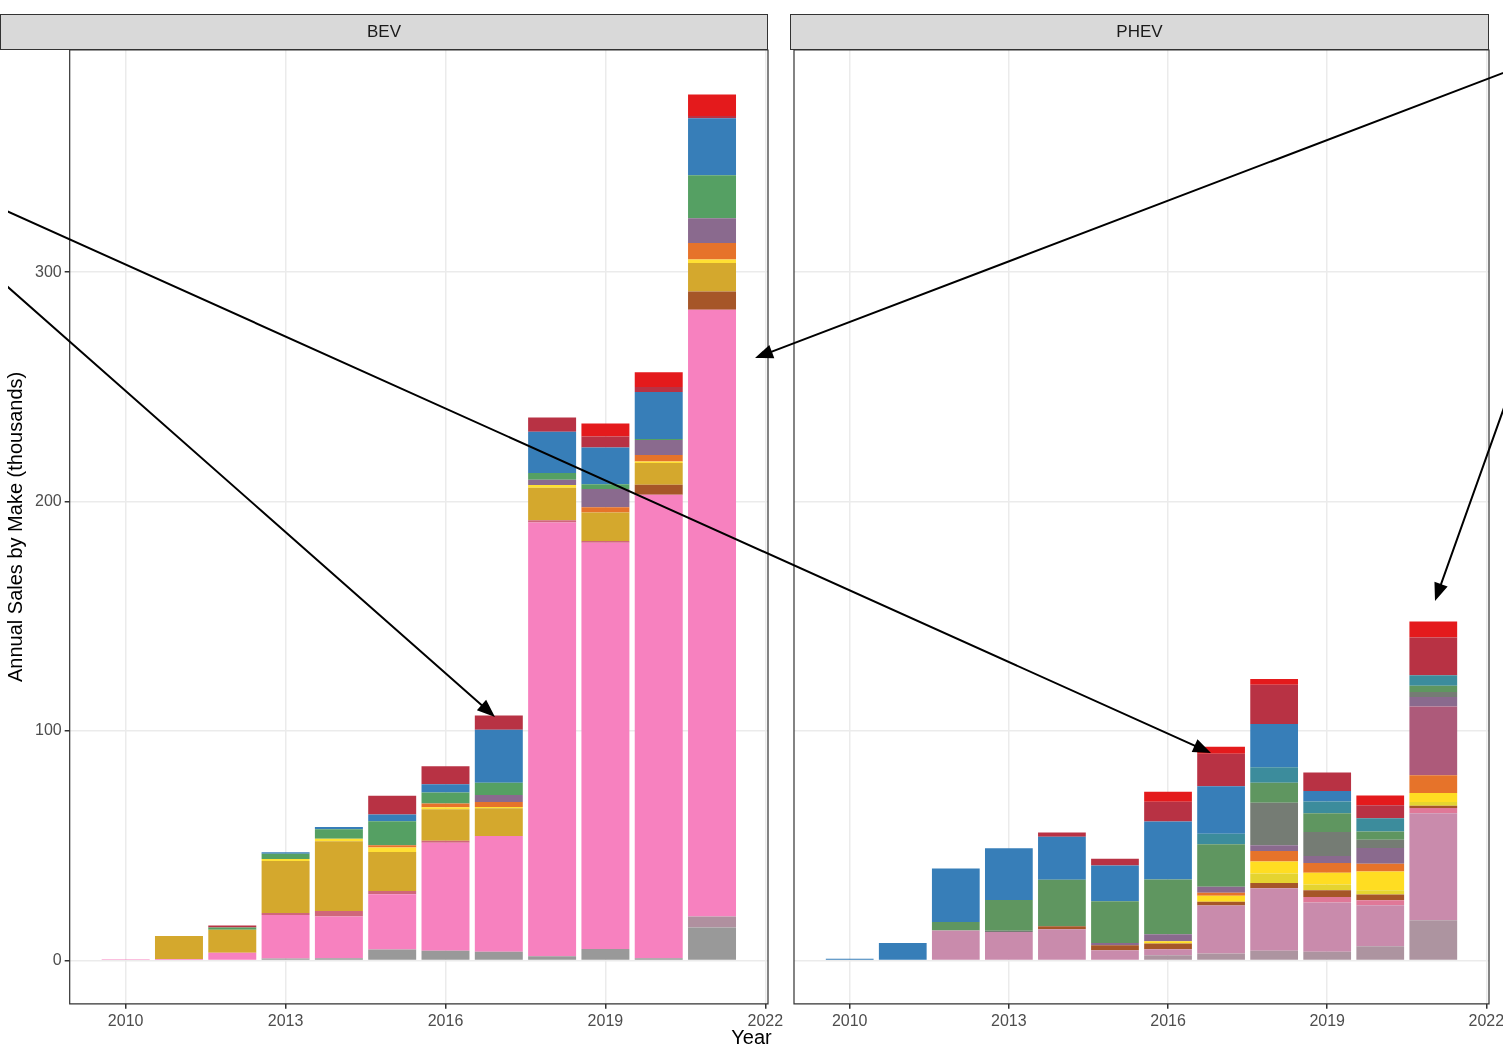 Image resolution: width=1511 pixels, height=1055 pixels. I want to click on y-tick-label: 100, so click(48, 730).